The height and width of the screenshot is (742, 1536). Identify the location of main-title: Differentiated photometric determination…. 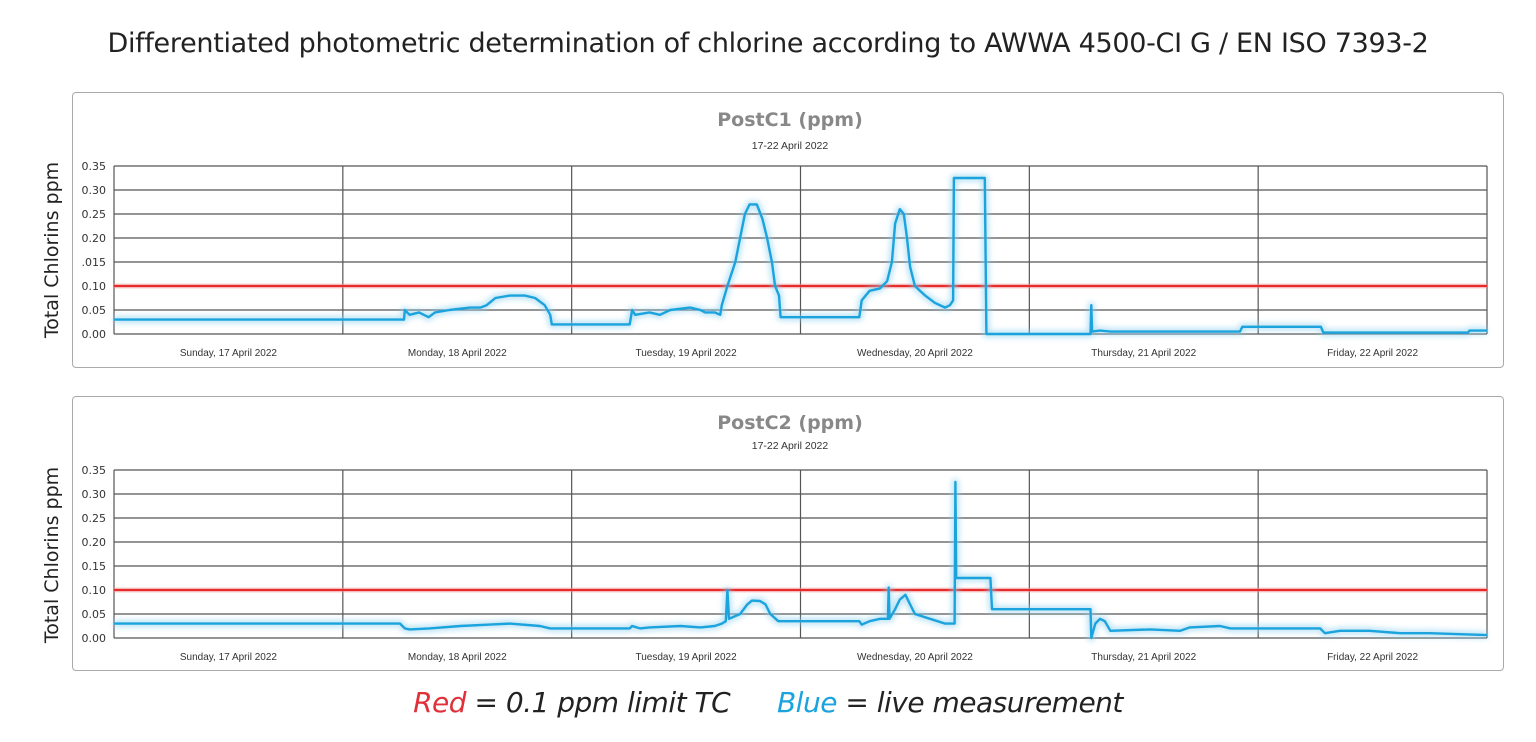
(768, 43).